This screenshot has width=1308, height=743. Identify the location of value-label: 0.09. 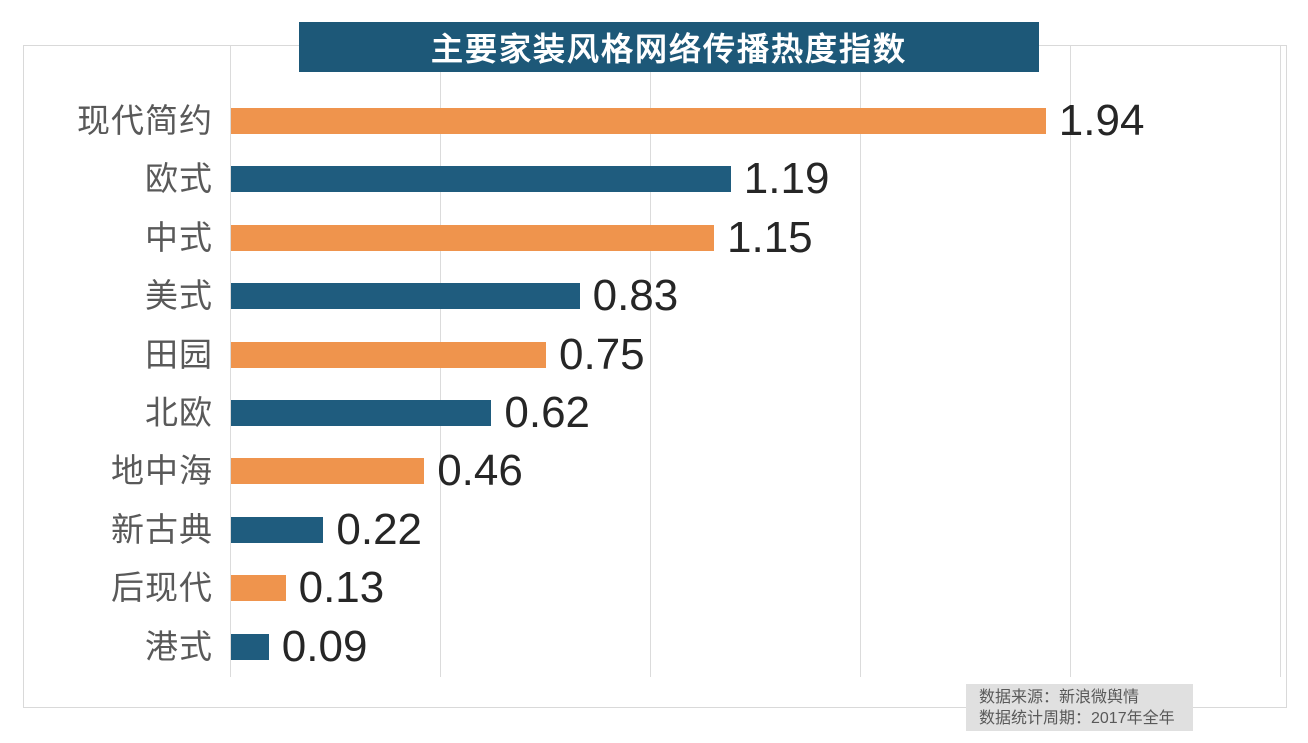
(324, 646).